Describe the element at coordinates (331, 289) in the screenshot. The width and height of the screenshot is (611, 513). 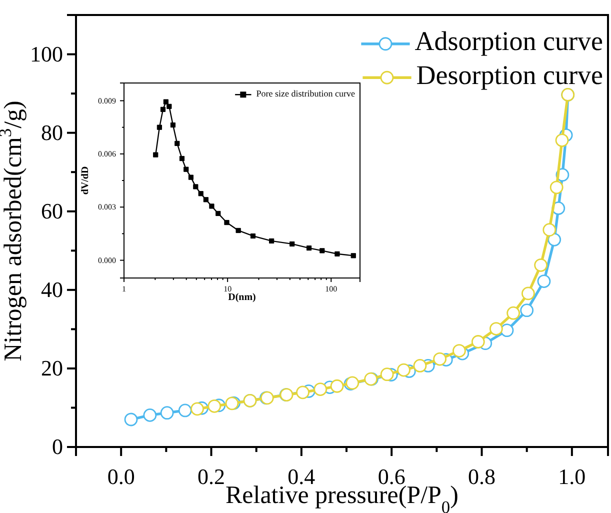
I see `x-tick-label: 100` at that location.